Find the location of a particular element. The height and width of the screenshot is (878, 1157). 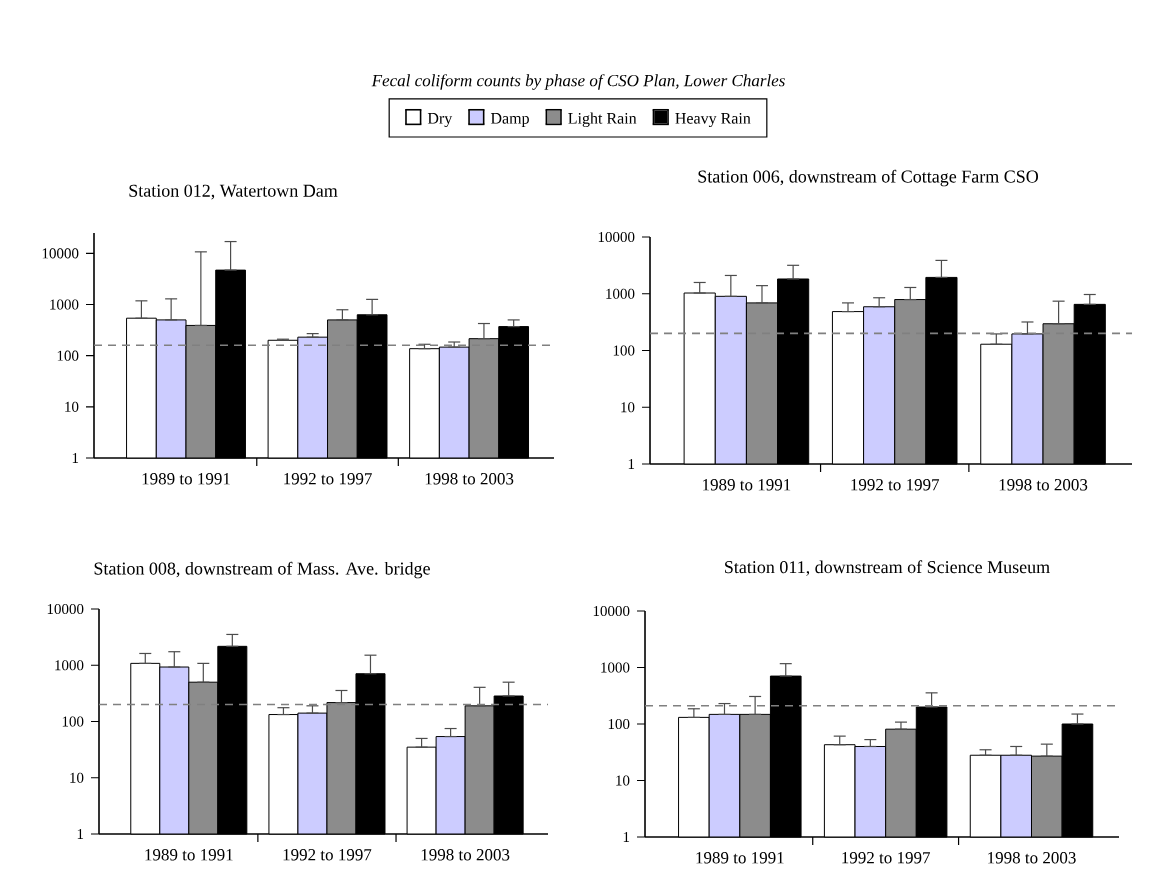

chart-title: Station 012, Watertown Dam is located at coordinates (233, 192).